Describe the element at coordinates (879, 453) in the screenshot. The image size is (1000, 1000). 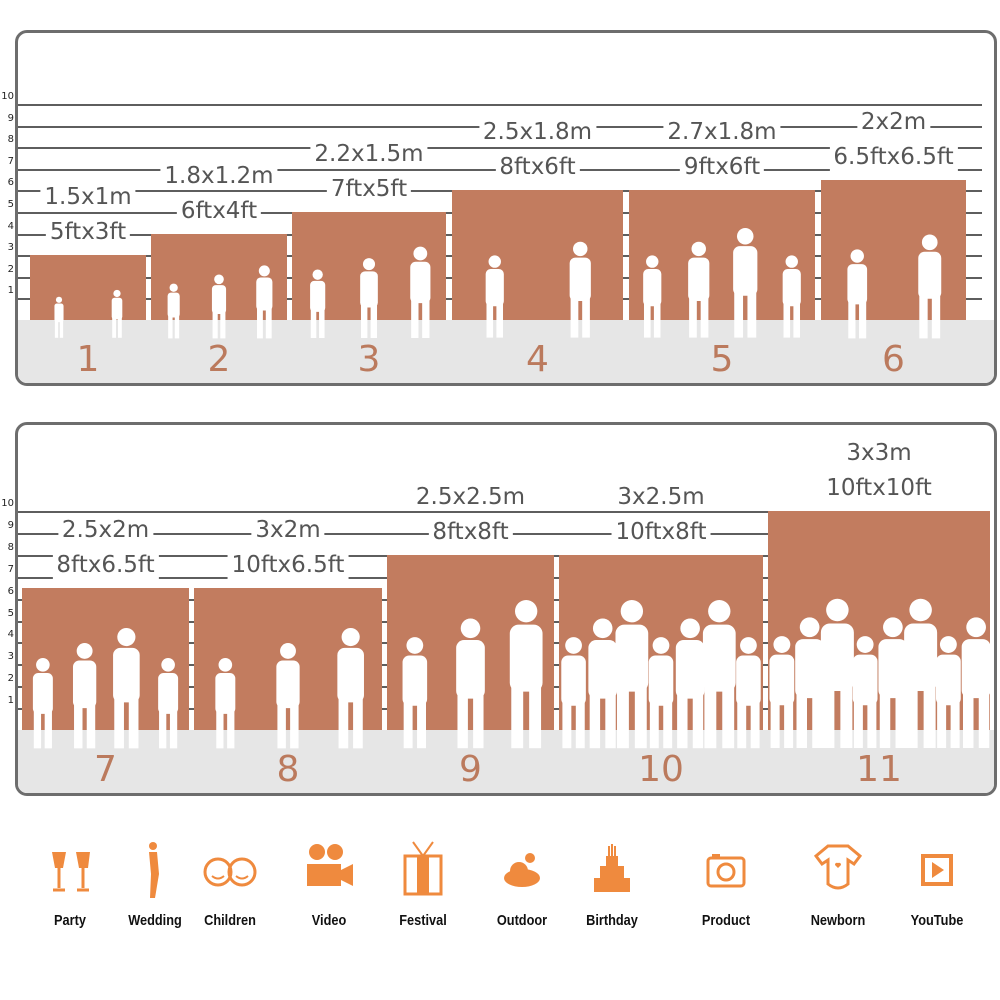
I see `size-metric-label: 3x3m` at that location.